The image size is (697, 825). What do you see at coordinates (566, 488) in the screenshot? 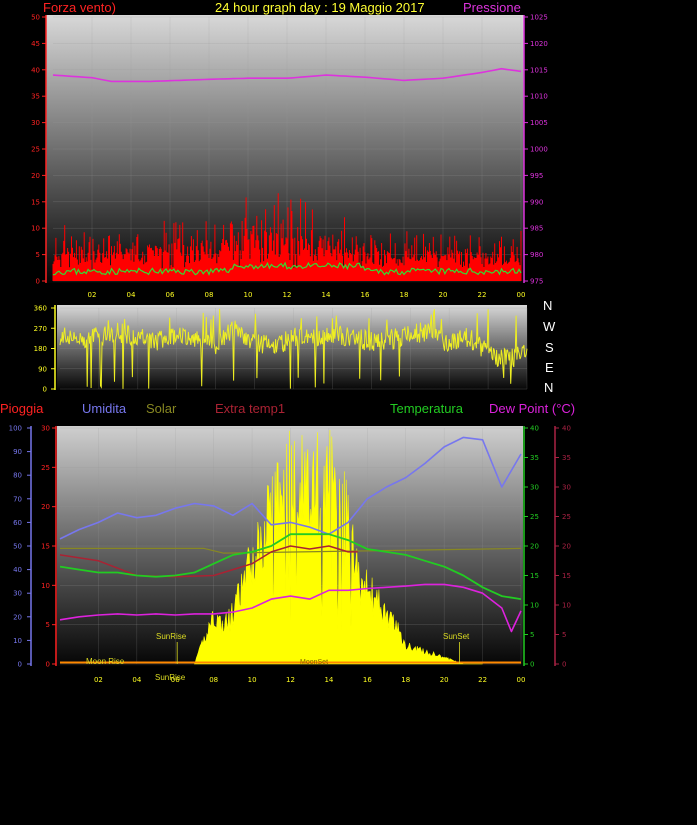
I see `dewpoint-tick-label: 30` at bounding box center [566, 488].